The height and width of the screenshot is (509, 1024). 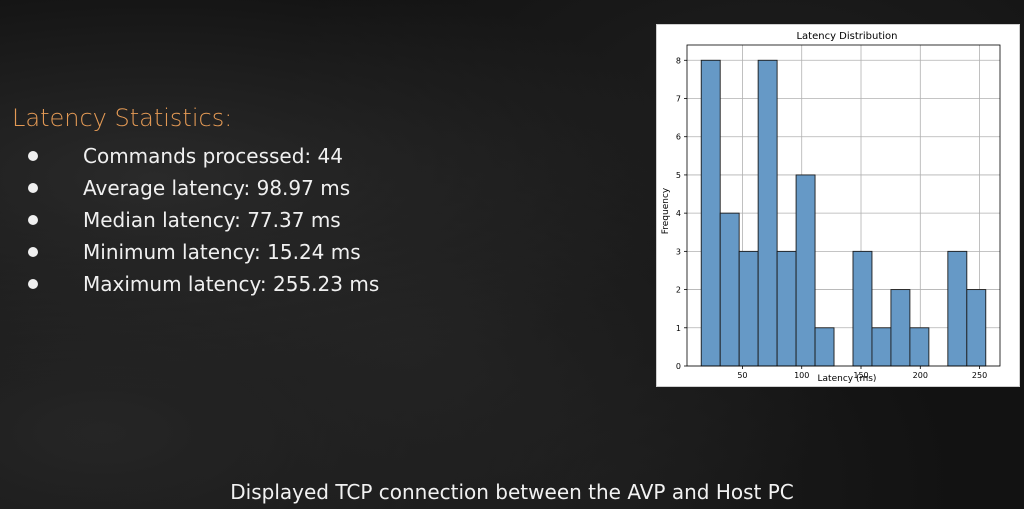 What do you see at coordinates (678, 175) in the screenshot?
I see `y-tick-label: 5` at bounding box center [678, 175].